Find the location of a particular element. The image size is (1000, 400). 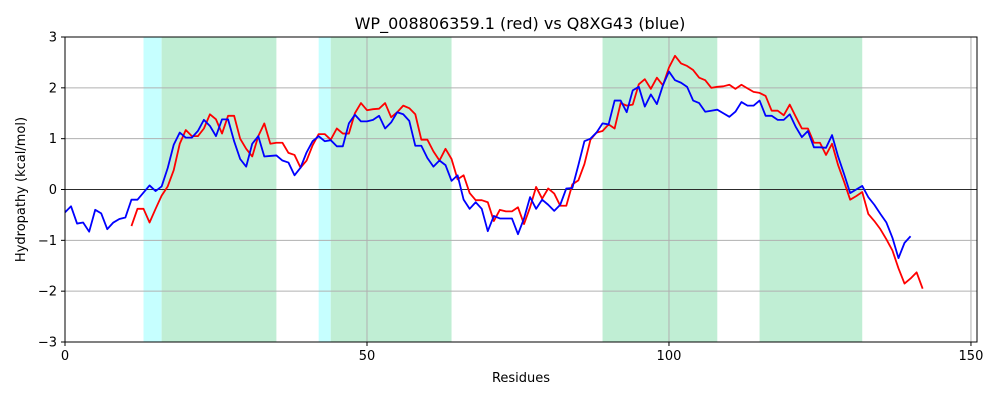

y-axis-title: Hydropathy (kcal/mol) is located at coordinates (21, 189).